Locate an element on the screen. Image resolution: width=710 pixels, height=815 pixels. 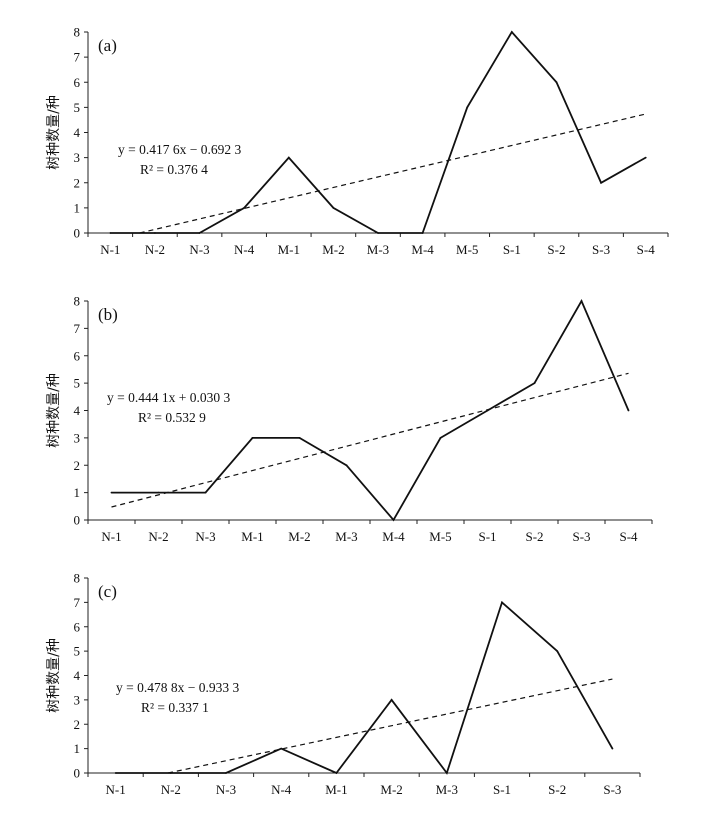
r-squared: R² = 0.376 4 is located at coordinates (174, 169).